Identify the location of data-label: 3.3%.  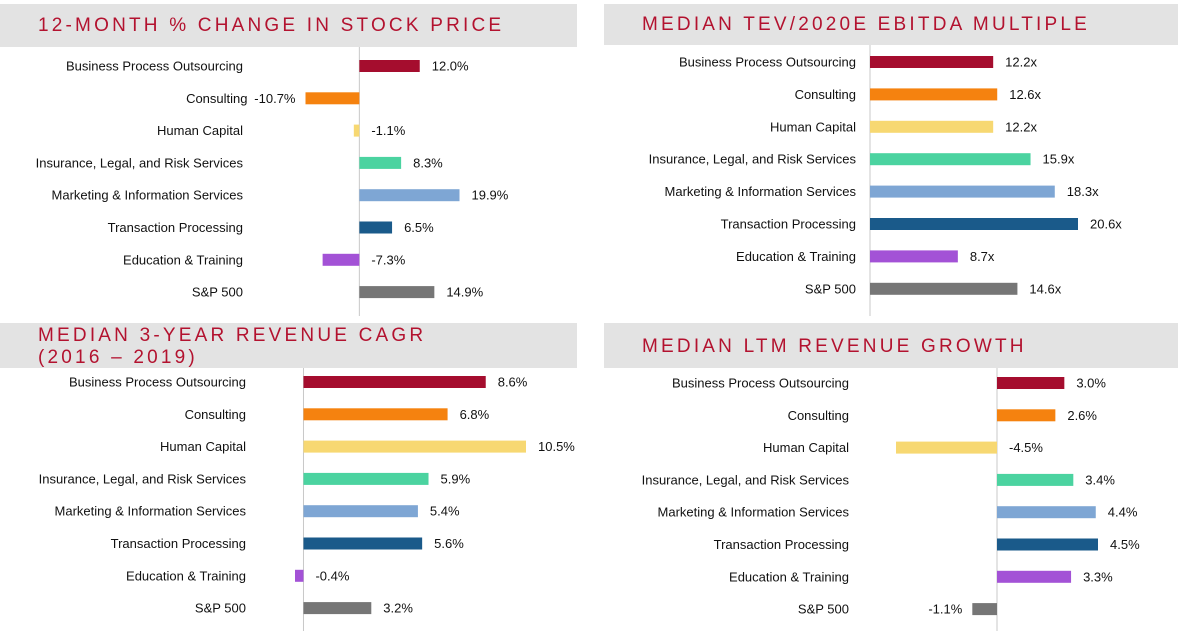
(1098, 576).